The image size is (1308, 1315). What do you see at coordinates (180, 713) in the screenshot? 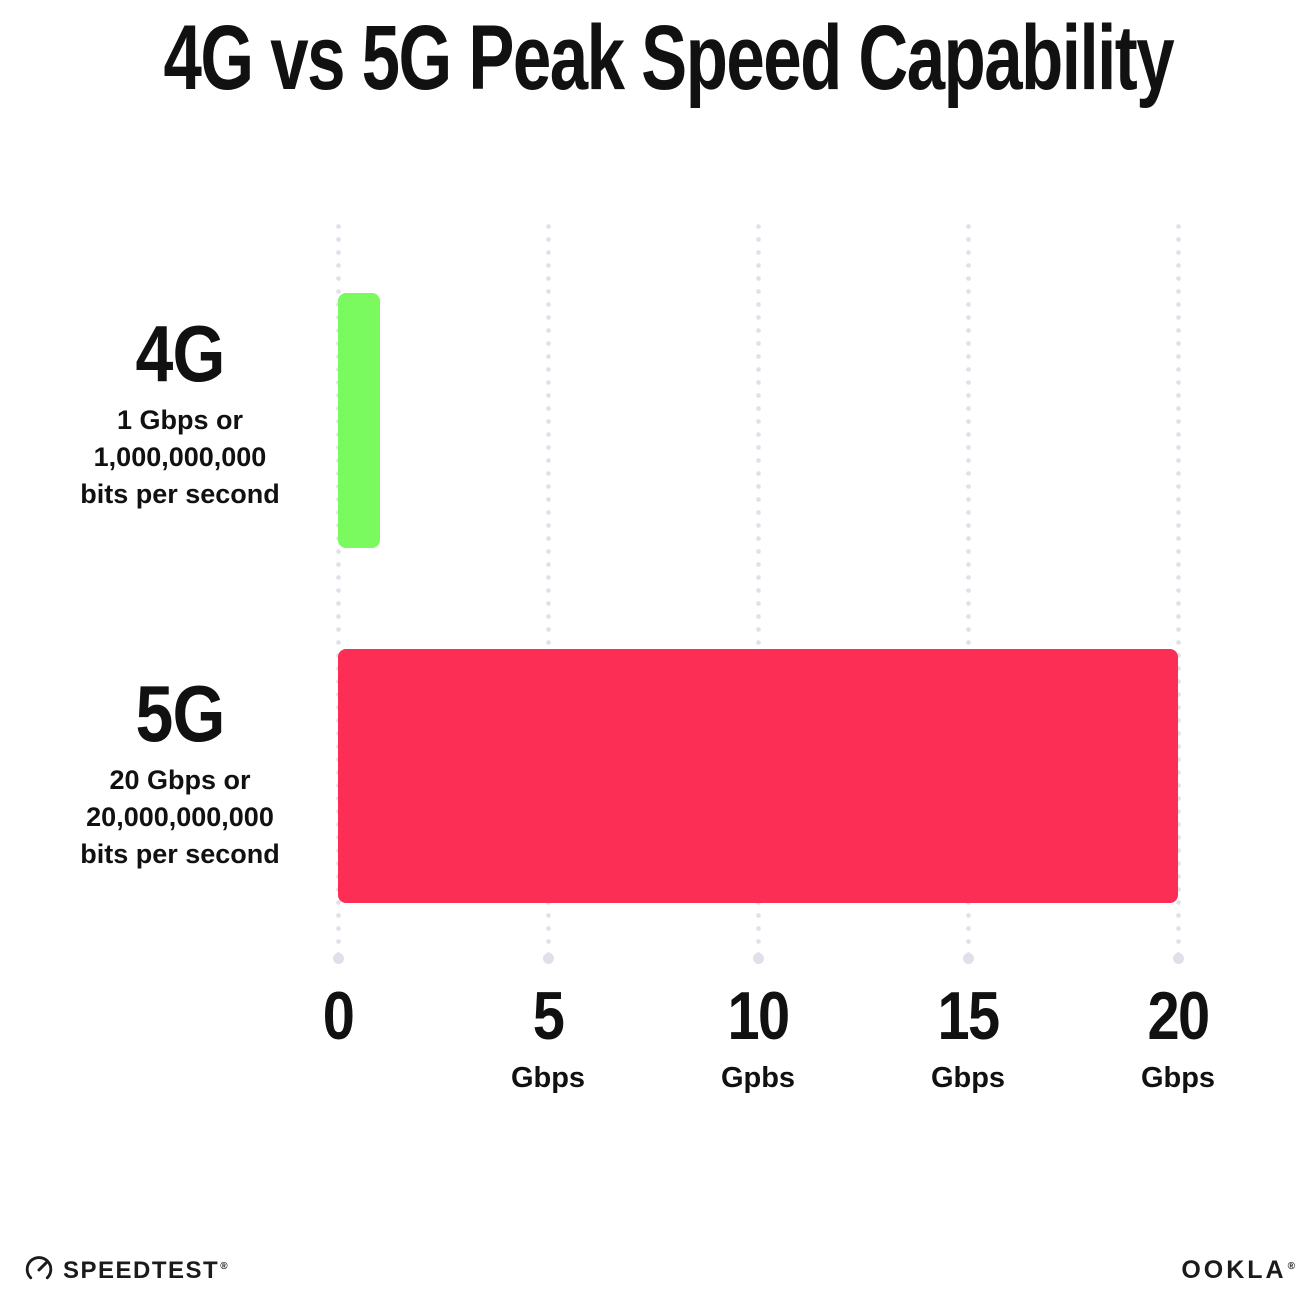
I see `category-title-5g: 5G` at bounding box center [180, 713].